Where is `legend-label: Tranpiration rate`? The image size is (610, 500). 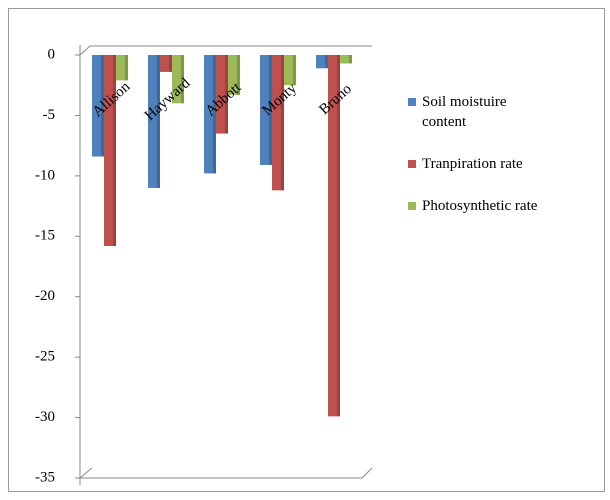
legend-label: Tranpiration rate is located at coordinates (472, 164).